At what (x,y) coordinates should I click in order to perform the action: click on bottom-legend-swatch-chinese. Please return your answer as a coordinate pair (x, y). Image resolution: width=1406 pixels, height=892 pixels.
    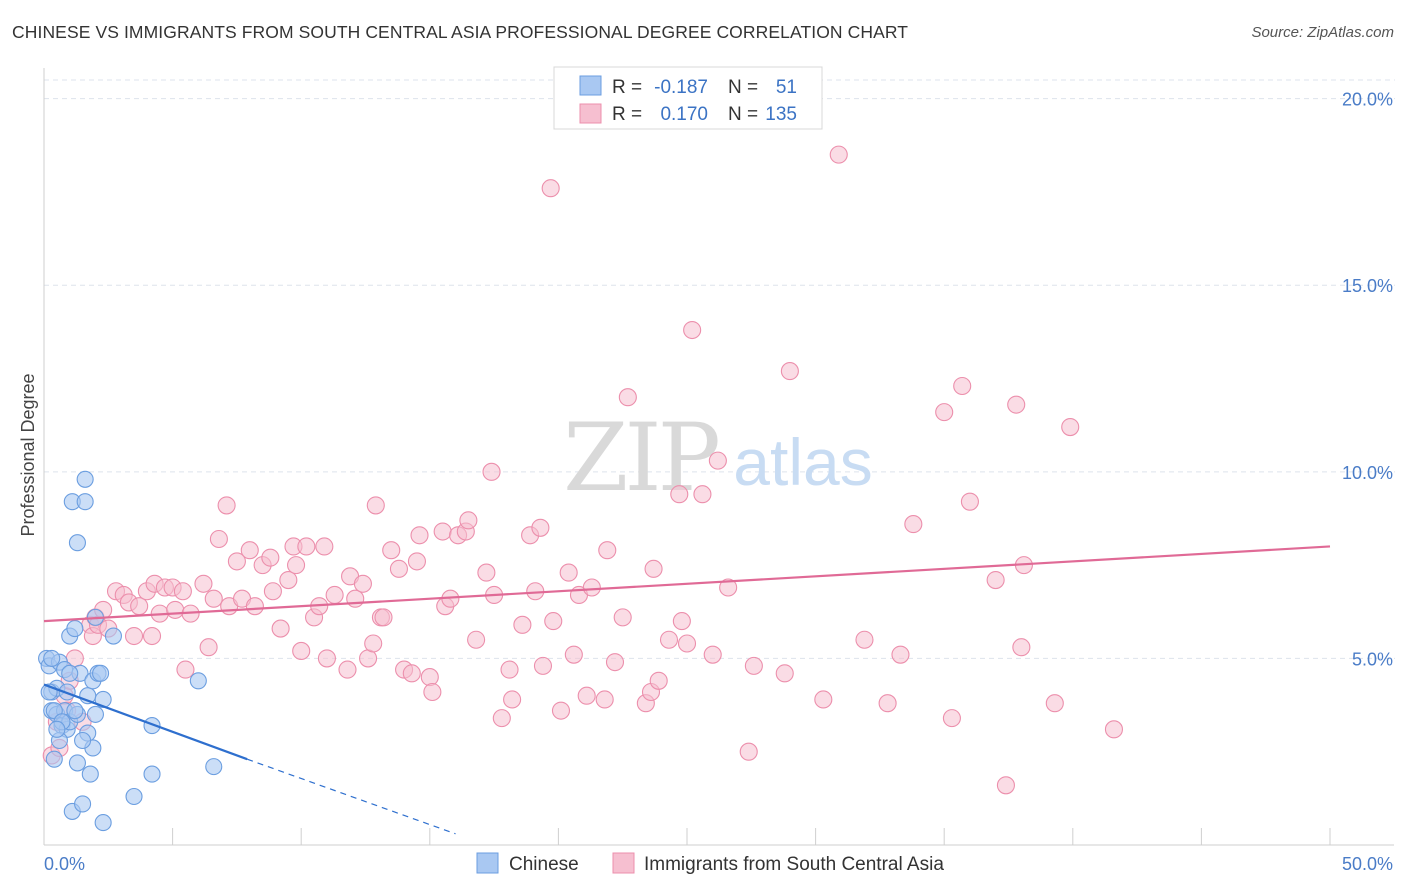
    Looking at the image, I should click on (487, 863).